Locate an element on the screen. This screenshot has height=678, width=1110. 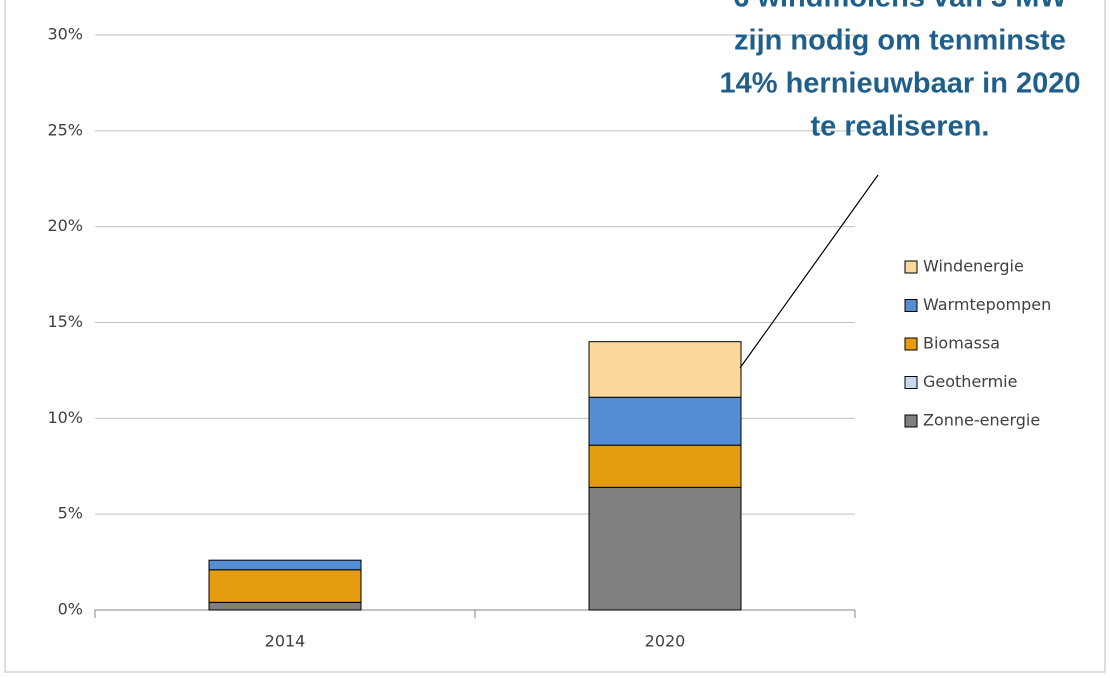
legend-label: Geothermie is located at coordinates (970, 381).